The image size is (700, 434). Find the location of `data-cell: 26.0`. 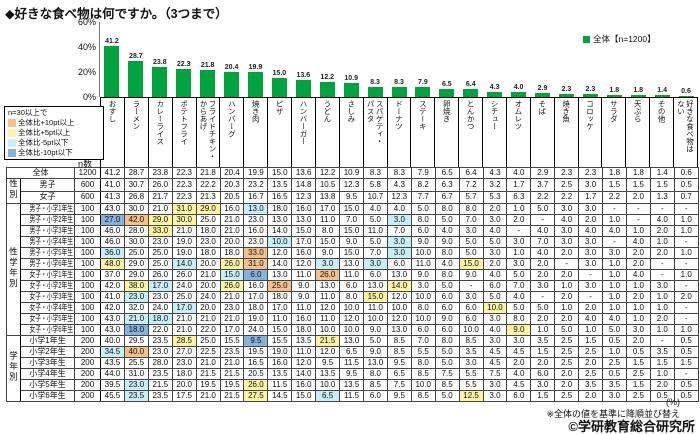

data-cell: 26.0 is located at coordinates (328, 275).